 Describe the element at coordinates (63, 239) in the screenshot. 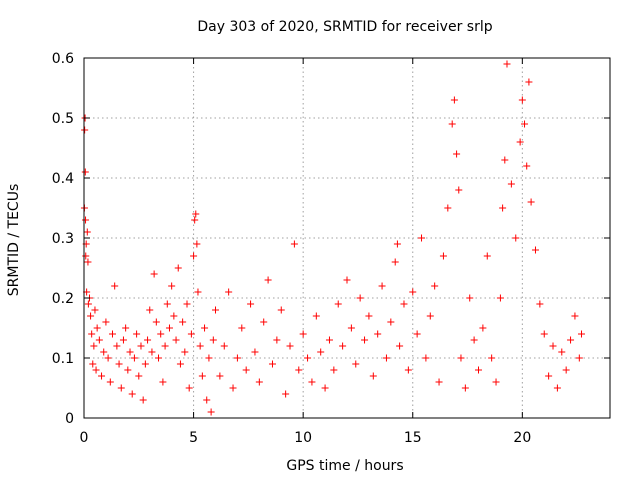

I see `y-tick-label: 0.3` at that location.